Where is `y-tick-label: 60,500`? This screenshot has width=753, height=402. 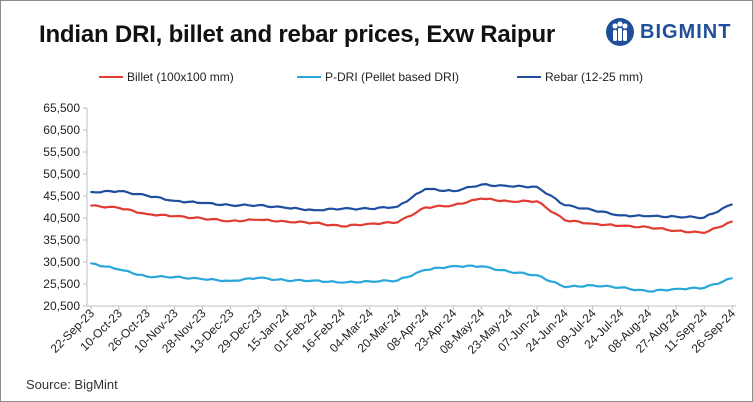
y-tick-label: 60,500 is located at coordinates (61, 130).